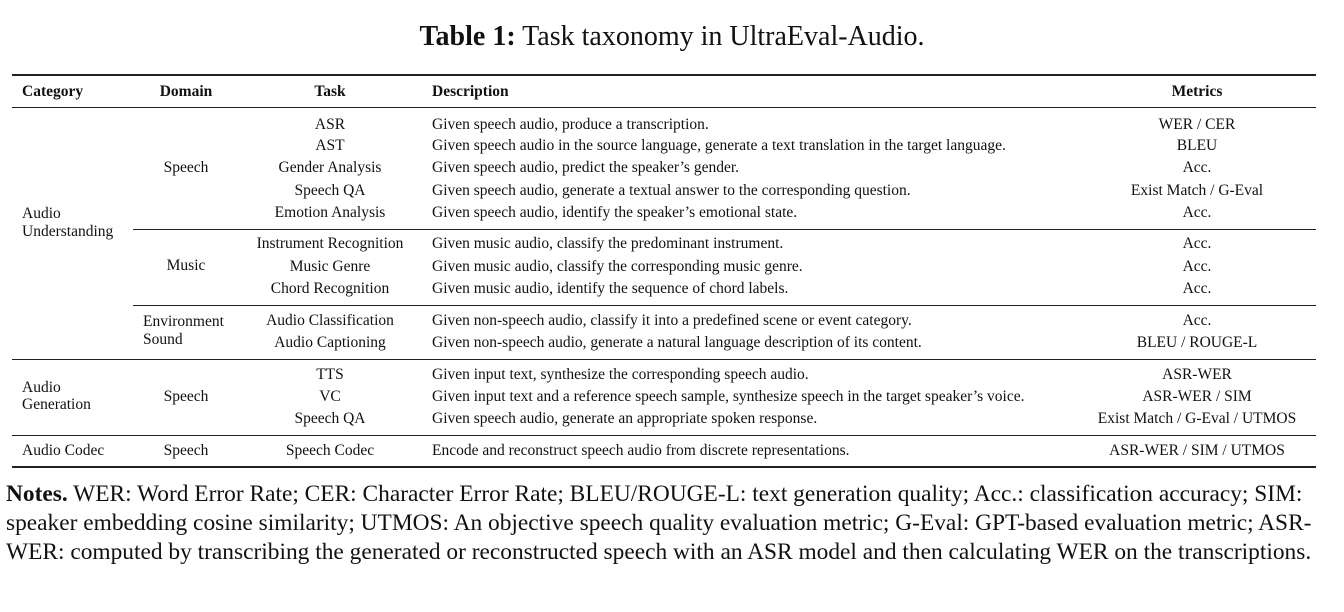 Image resolution: width=1344 pixels, height=612 pixels. I want to click on metrics-cell: WER / CER, so click(1197, 124).